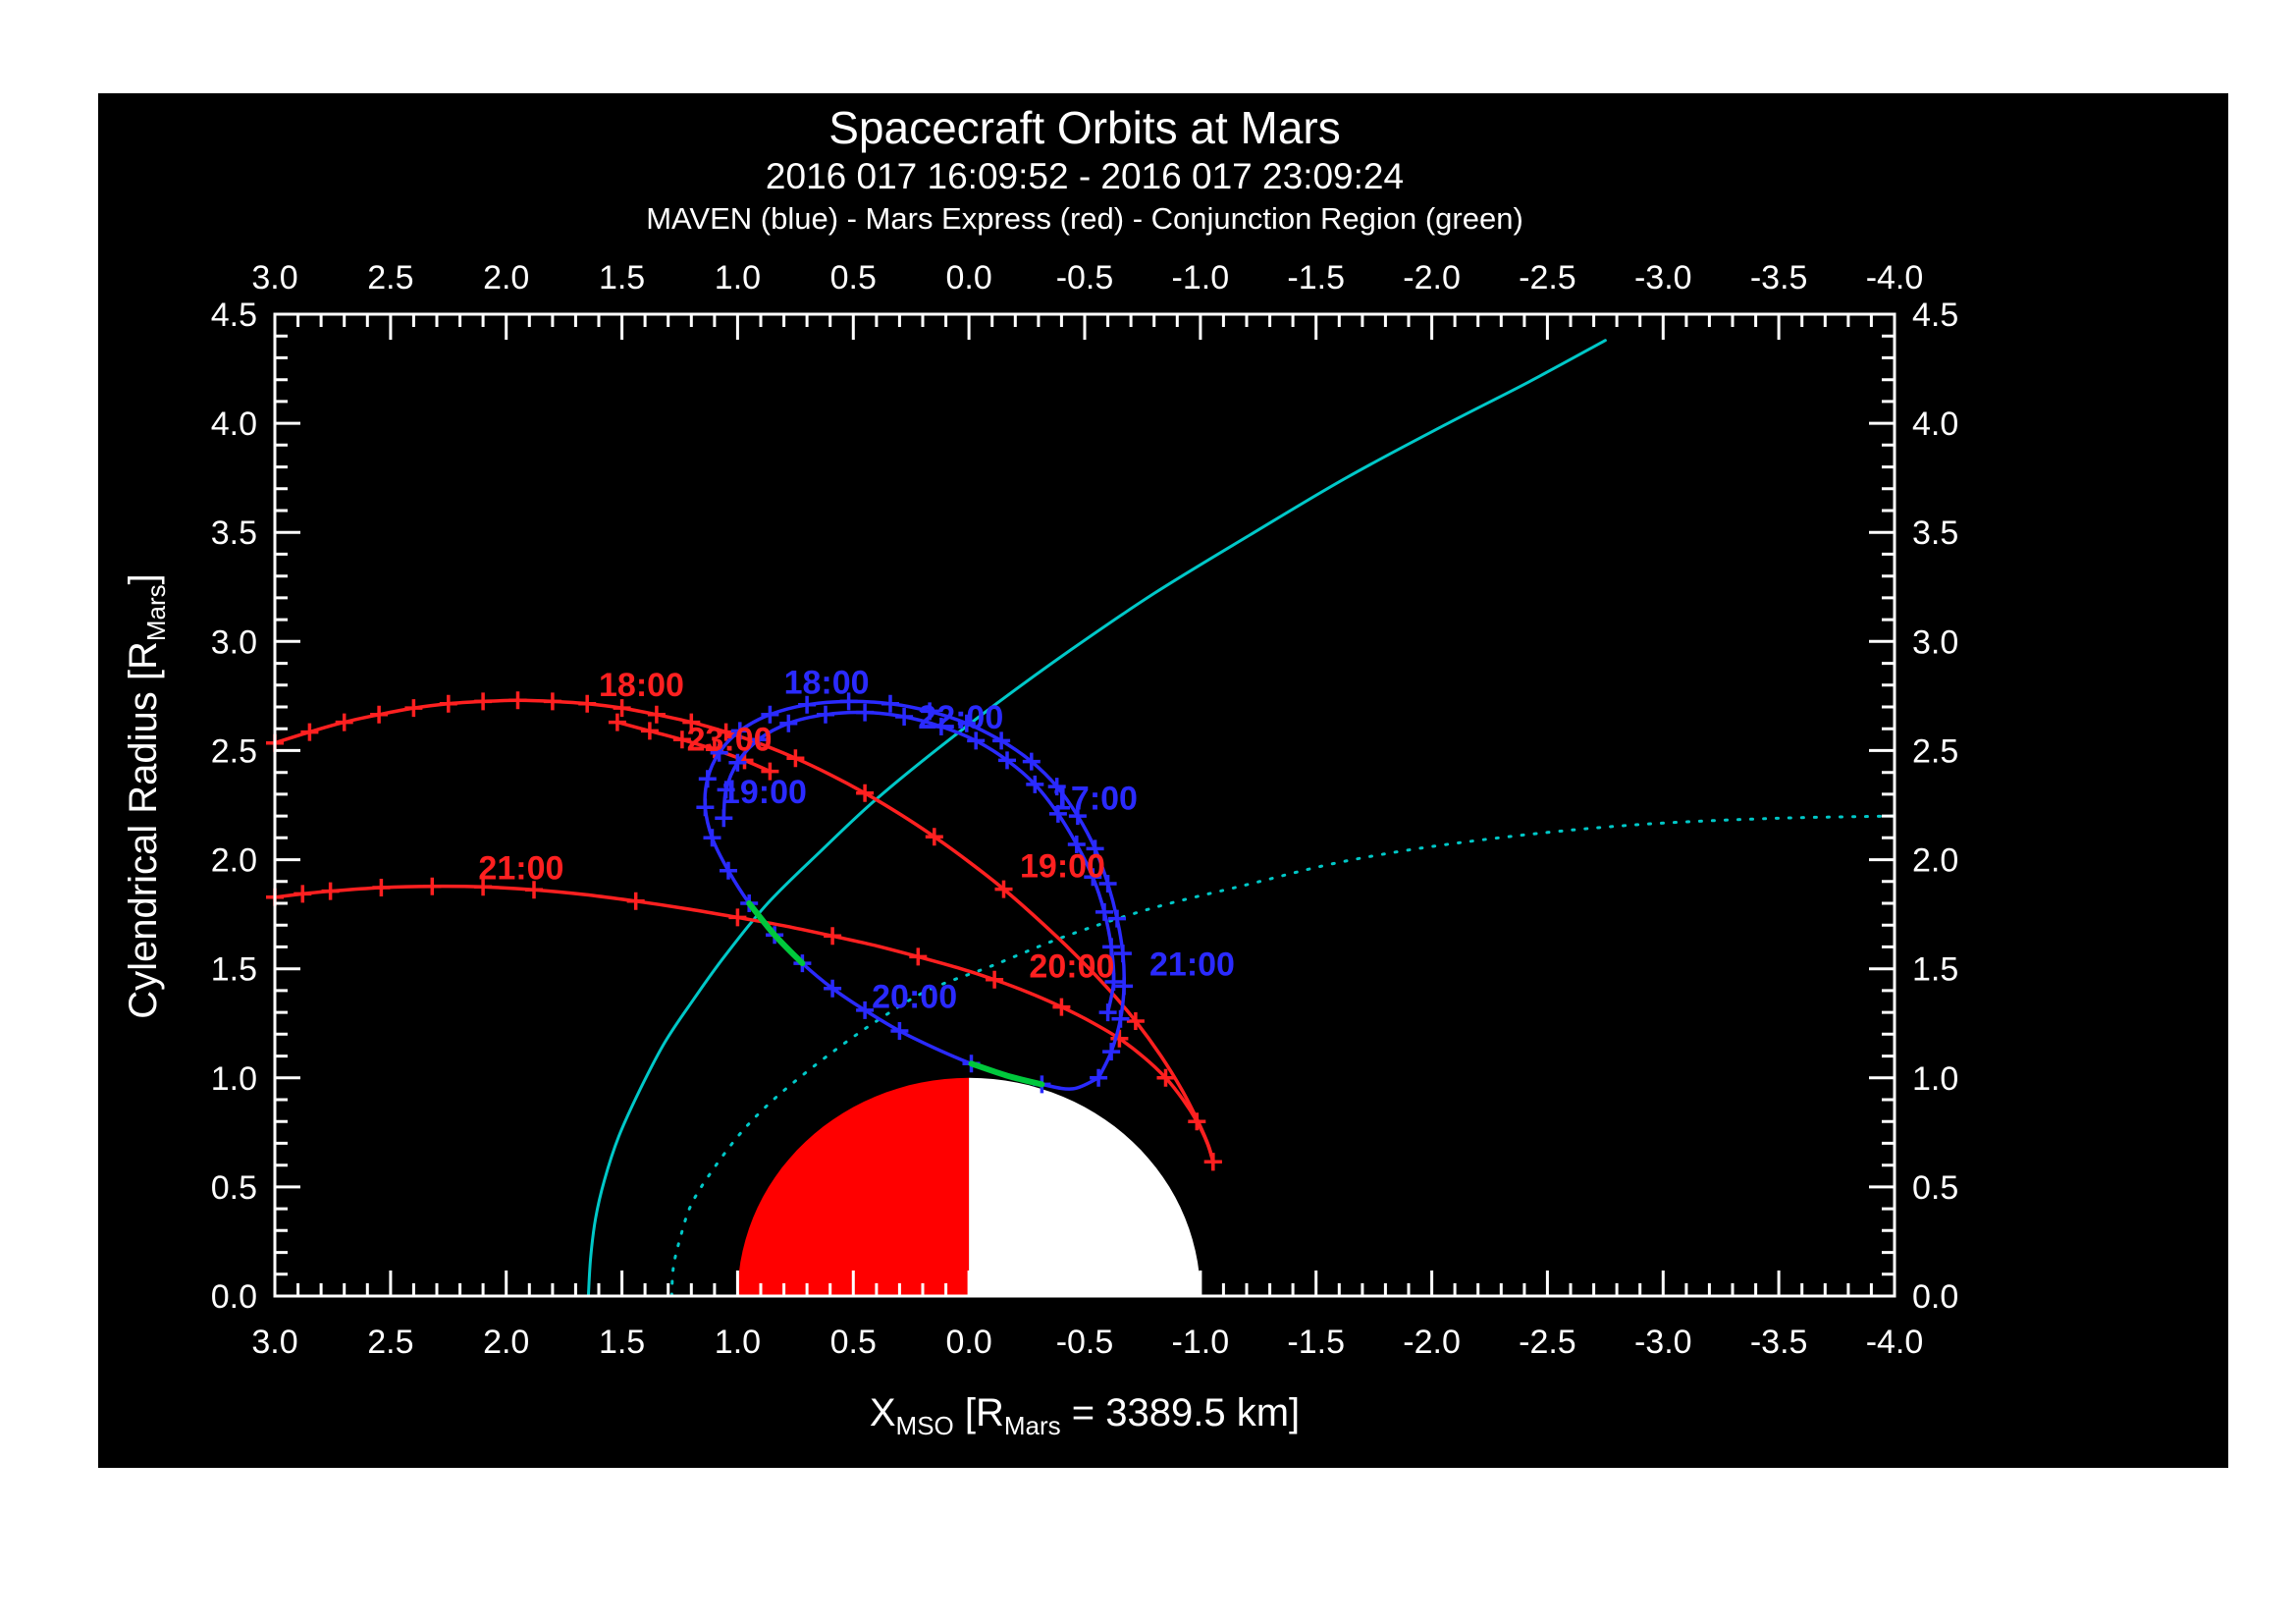 Image resolution: width=2296 pixels, height=1623 pixels. Describe the element at coordinates (776, 933) in the screenshot. I see `conjunction-region-1-path` at that location.